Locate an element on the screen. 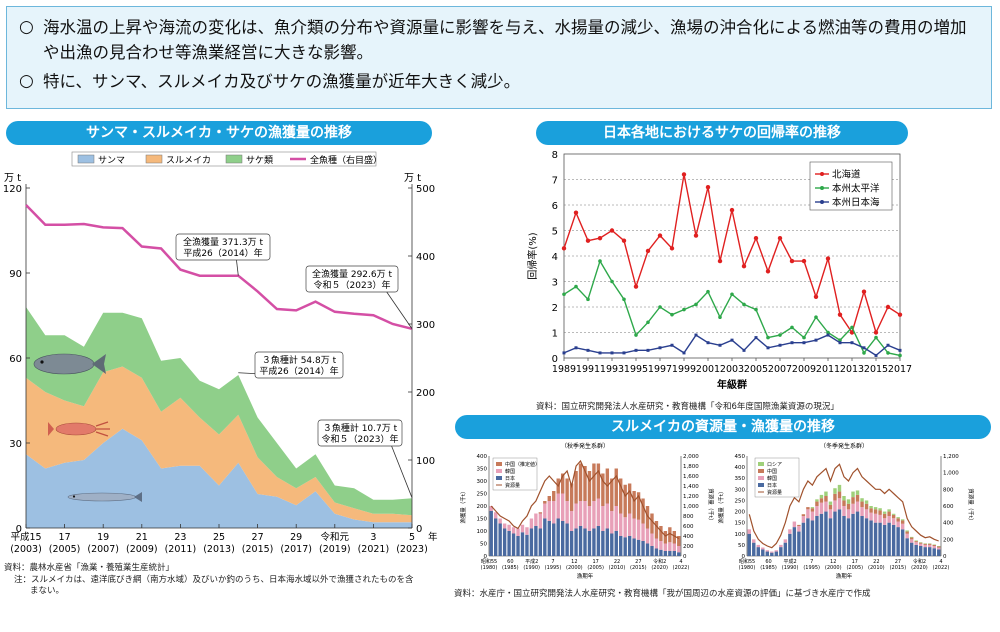  x-tick-label: 令和2 is located at coordinates (659, 561).